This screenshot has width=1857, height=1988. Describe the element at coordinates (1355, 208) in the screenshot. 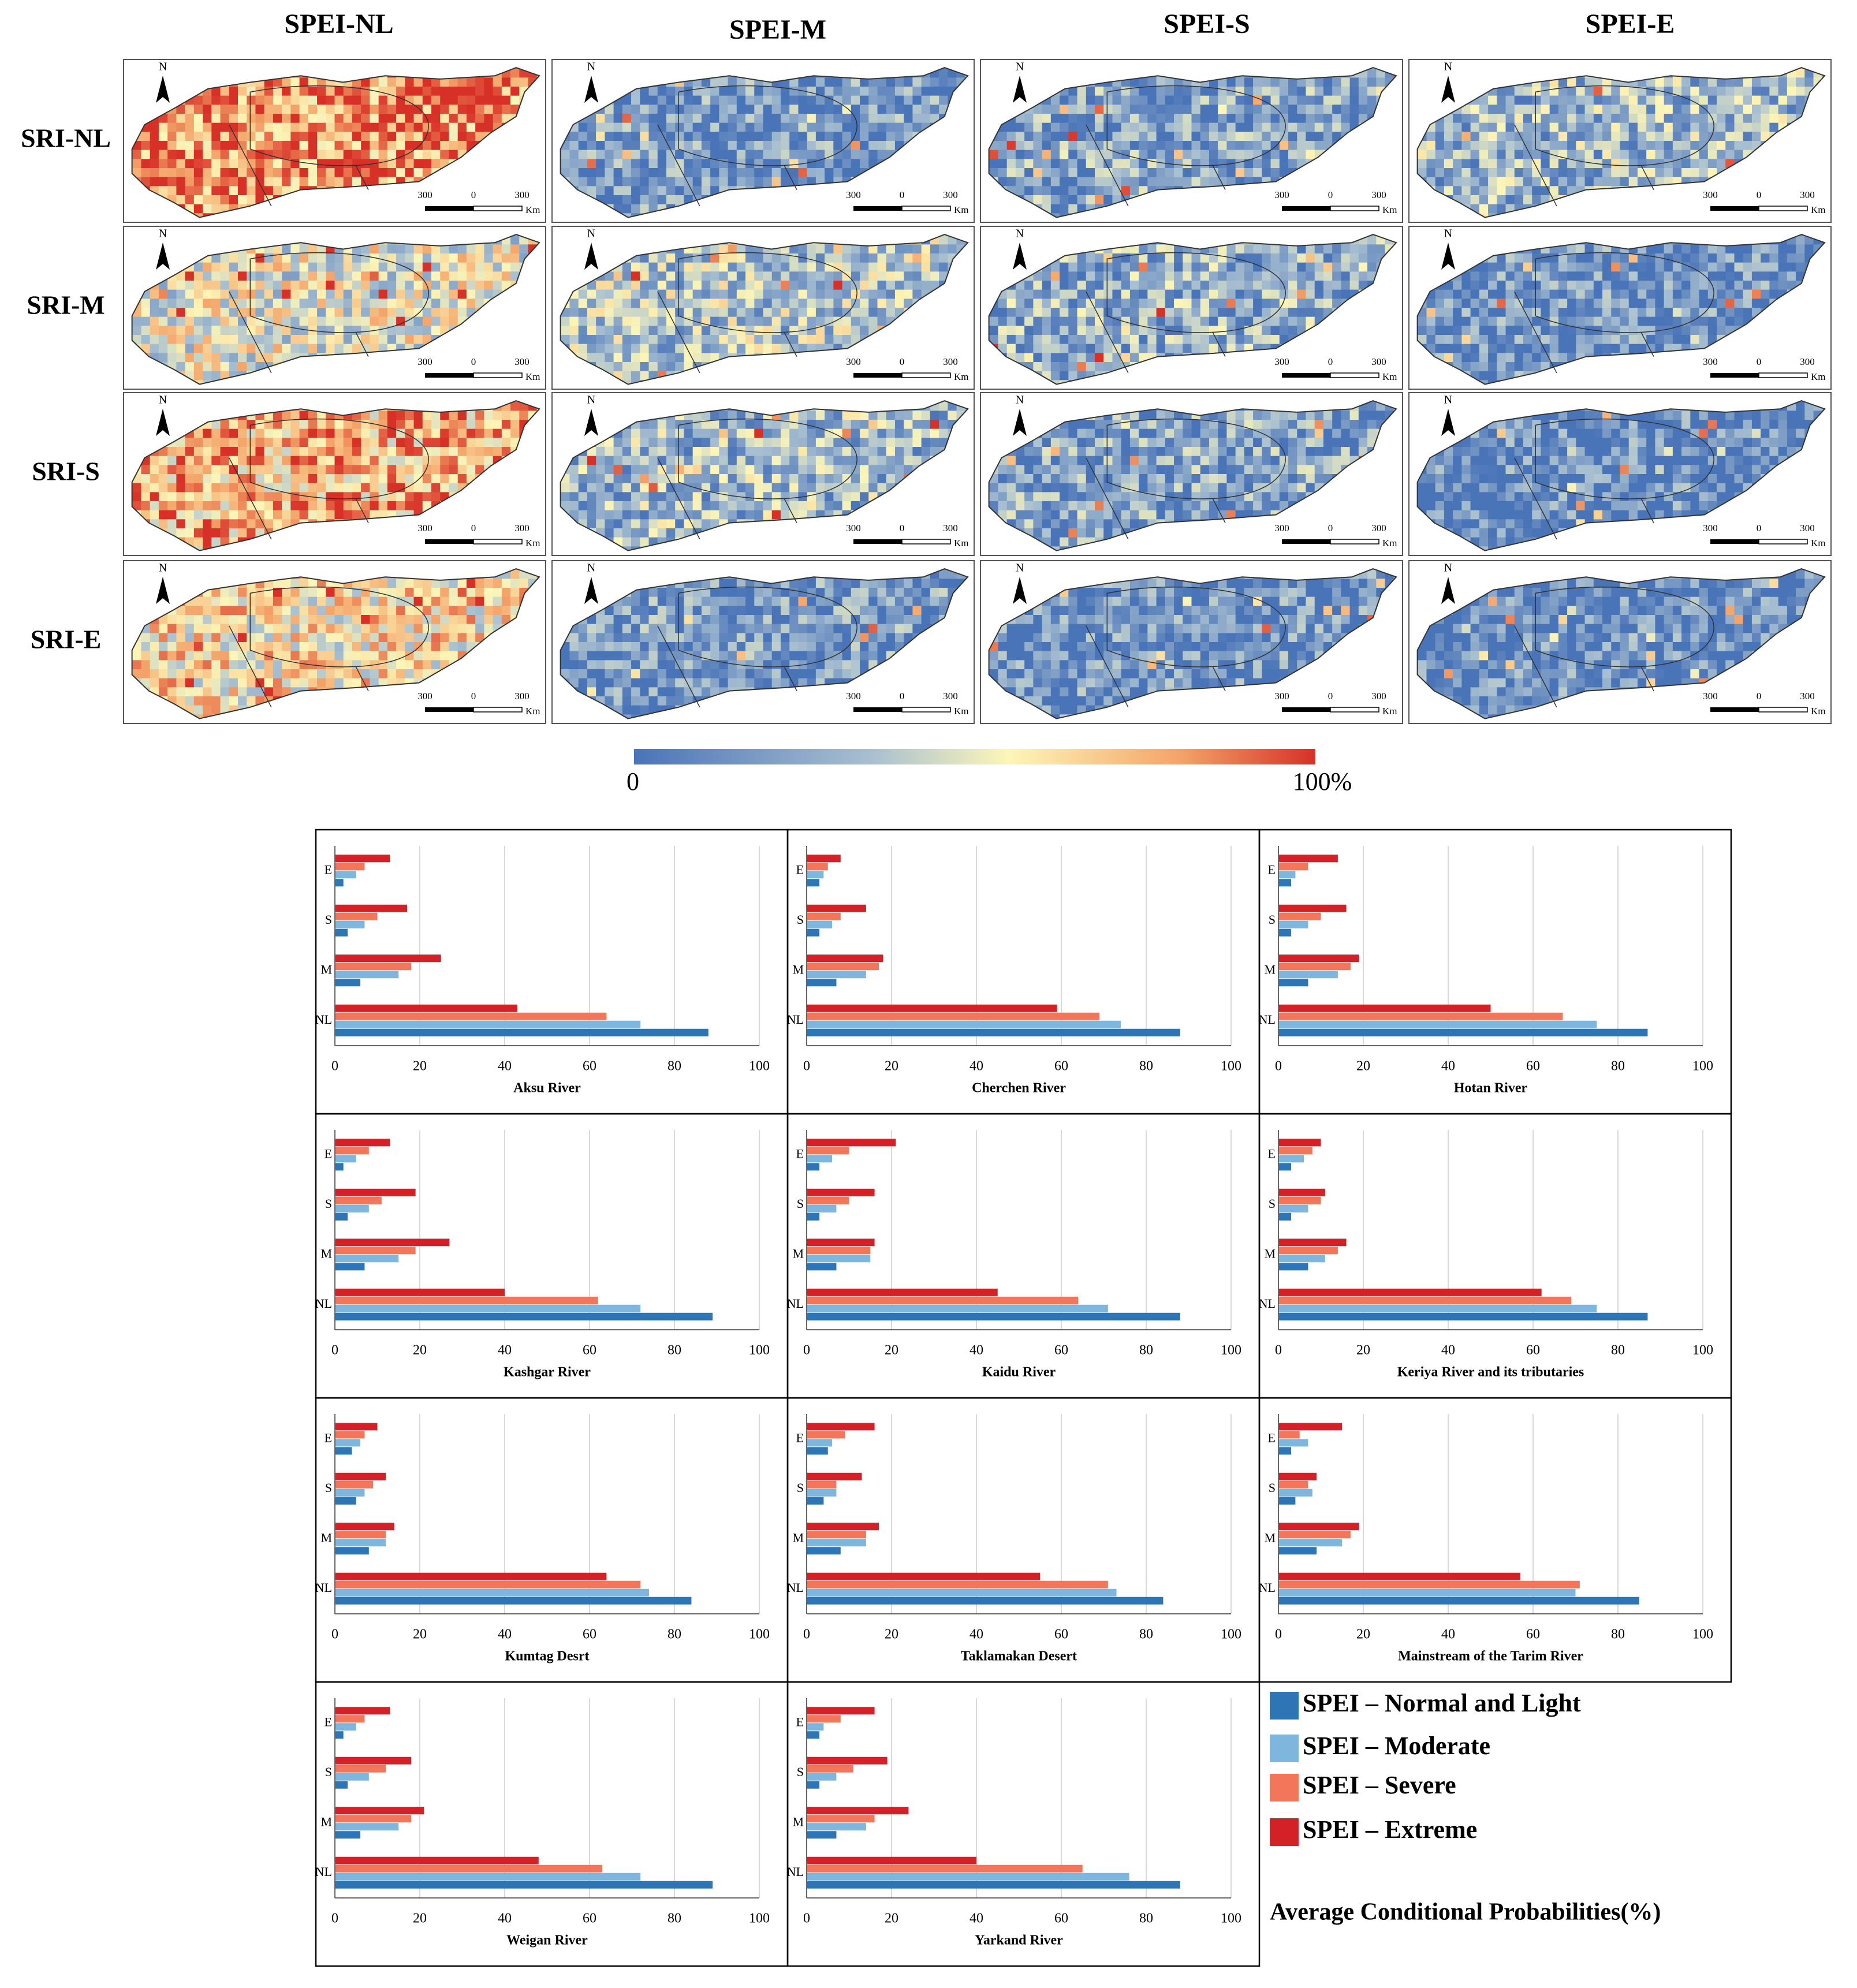

I see `scale-bar-white` at that location.